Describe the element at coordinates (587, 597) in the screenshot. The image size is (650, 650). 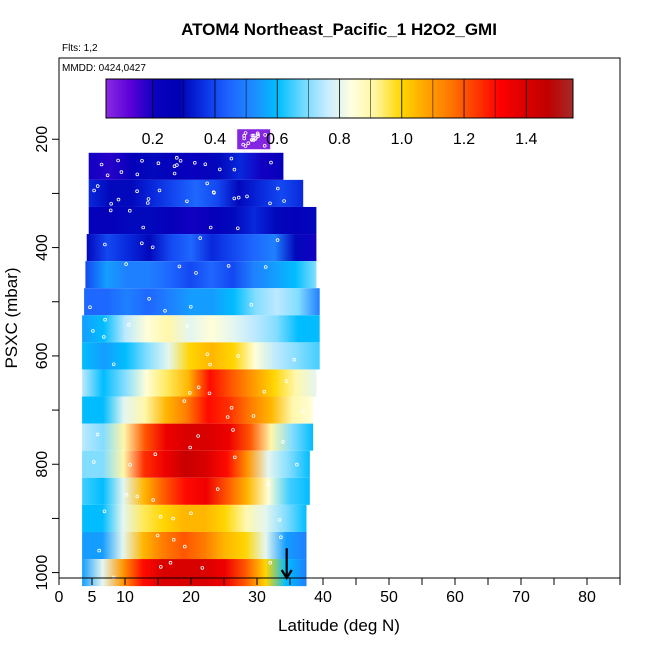
I see `x-tick-label: 80` at that location.